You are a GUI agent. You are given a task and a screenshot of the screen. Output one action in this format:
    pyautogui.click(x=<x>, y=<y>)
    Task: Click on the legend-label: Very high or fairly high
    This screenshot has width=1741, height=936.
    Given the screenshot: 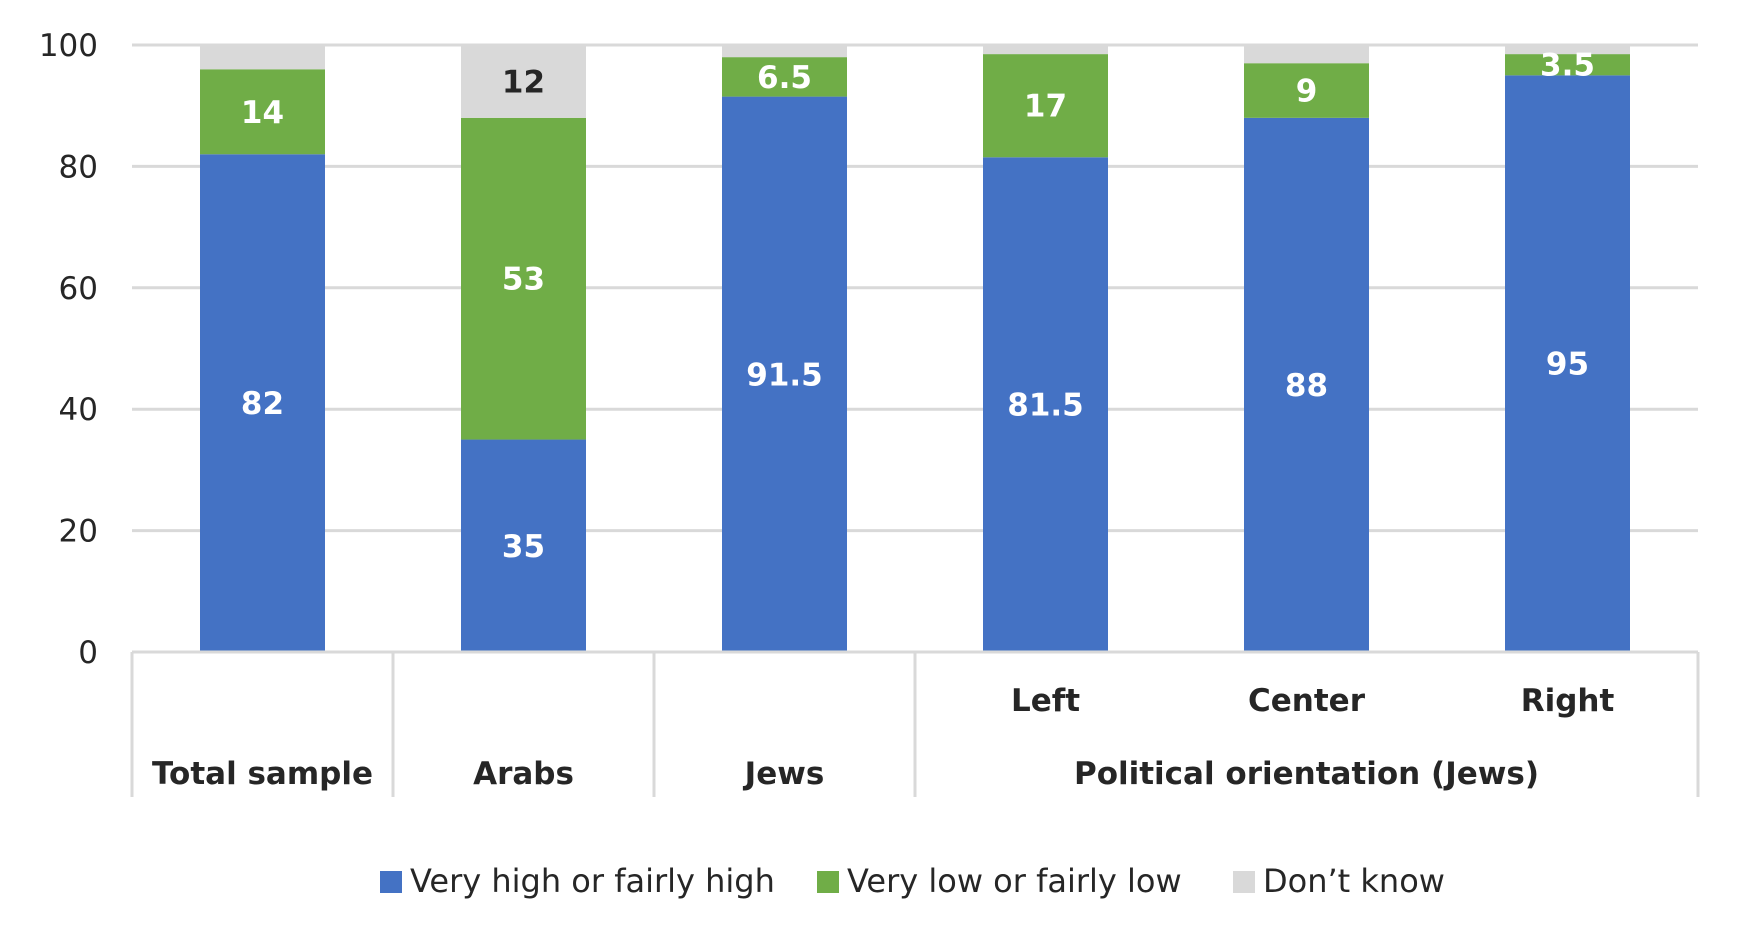 What is the action you would take?
    pyautogui.click(x=592, y=881)
    